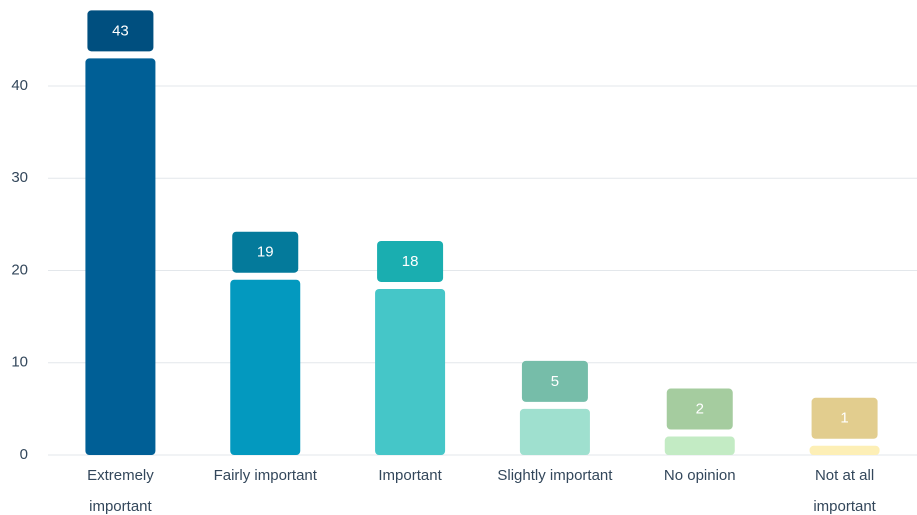 This screenshot has height=515, width=917. I want to click on x-tick-label: No opinion, so click(699, 475).